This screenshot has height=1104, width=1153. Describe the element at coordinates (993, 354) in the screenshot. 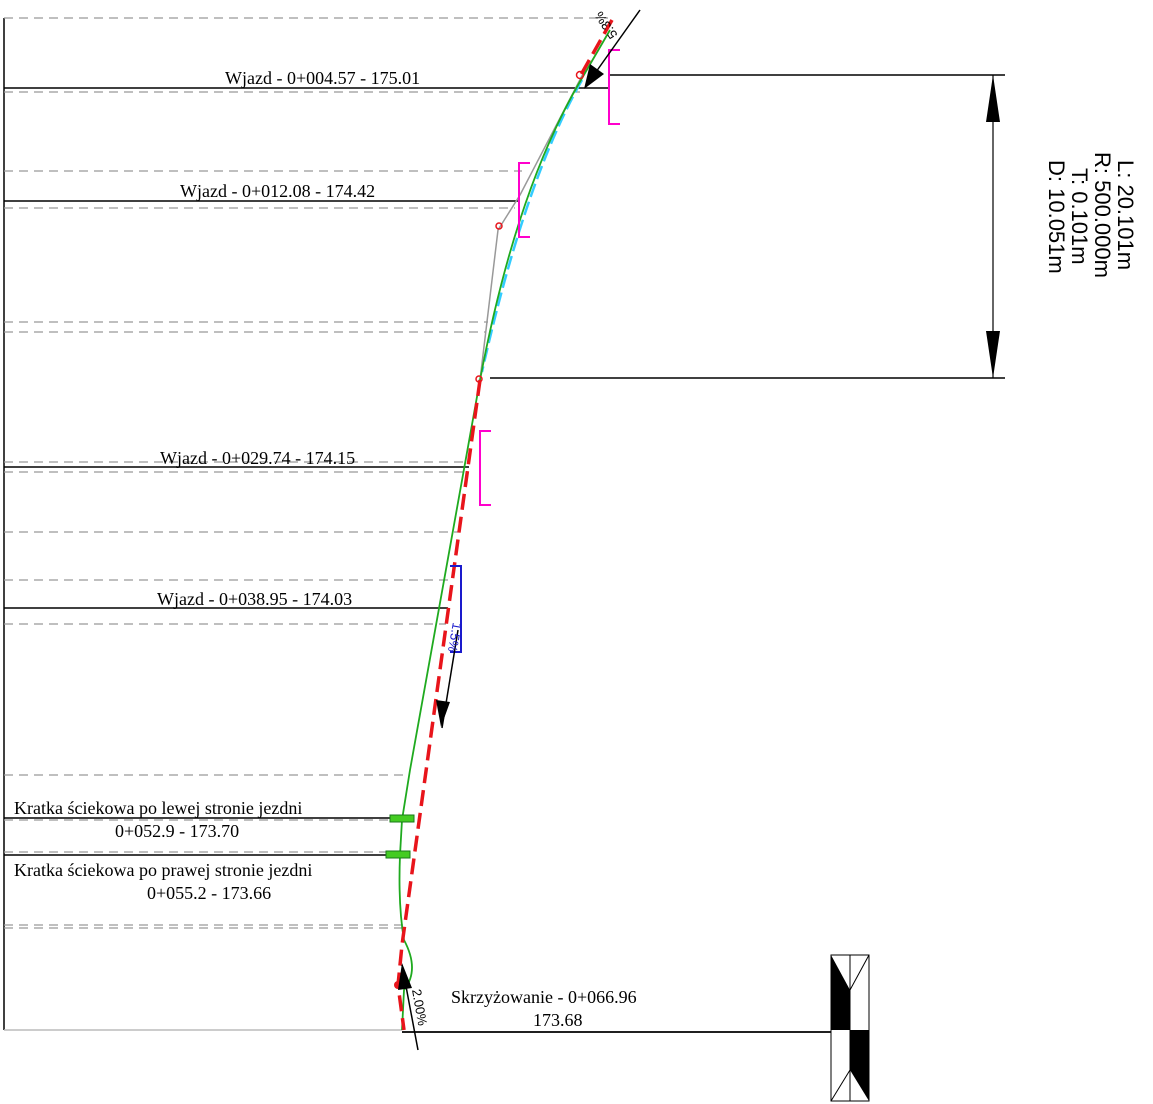

I see `dimension-arrow-down-icon` at that location.